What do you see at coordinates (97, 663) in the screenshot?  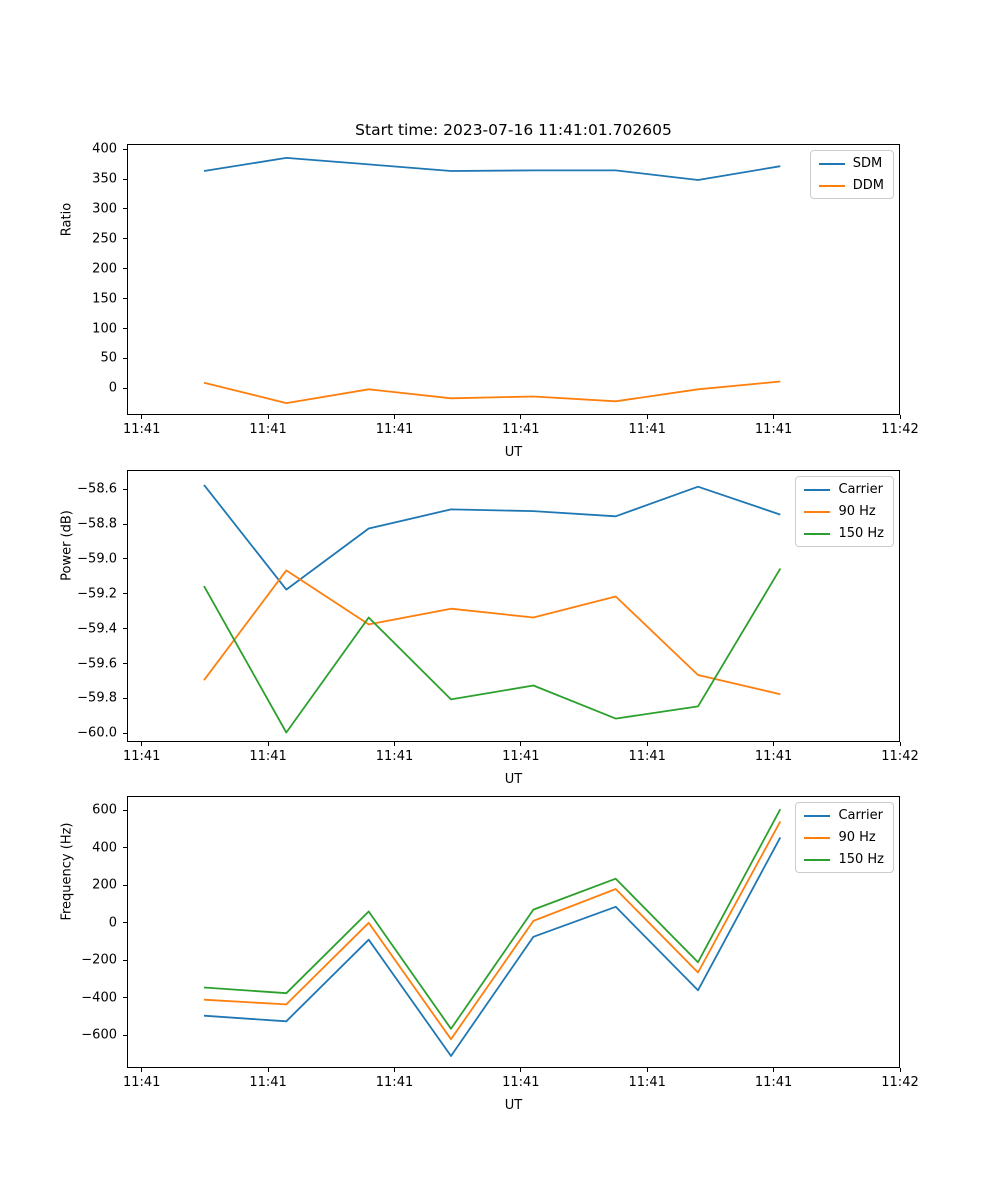 I see `y-tick-label: −59.6` at bounding box center [97, 663].